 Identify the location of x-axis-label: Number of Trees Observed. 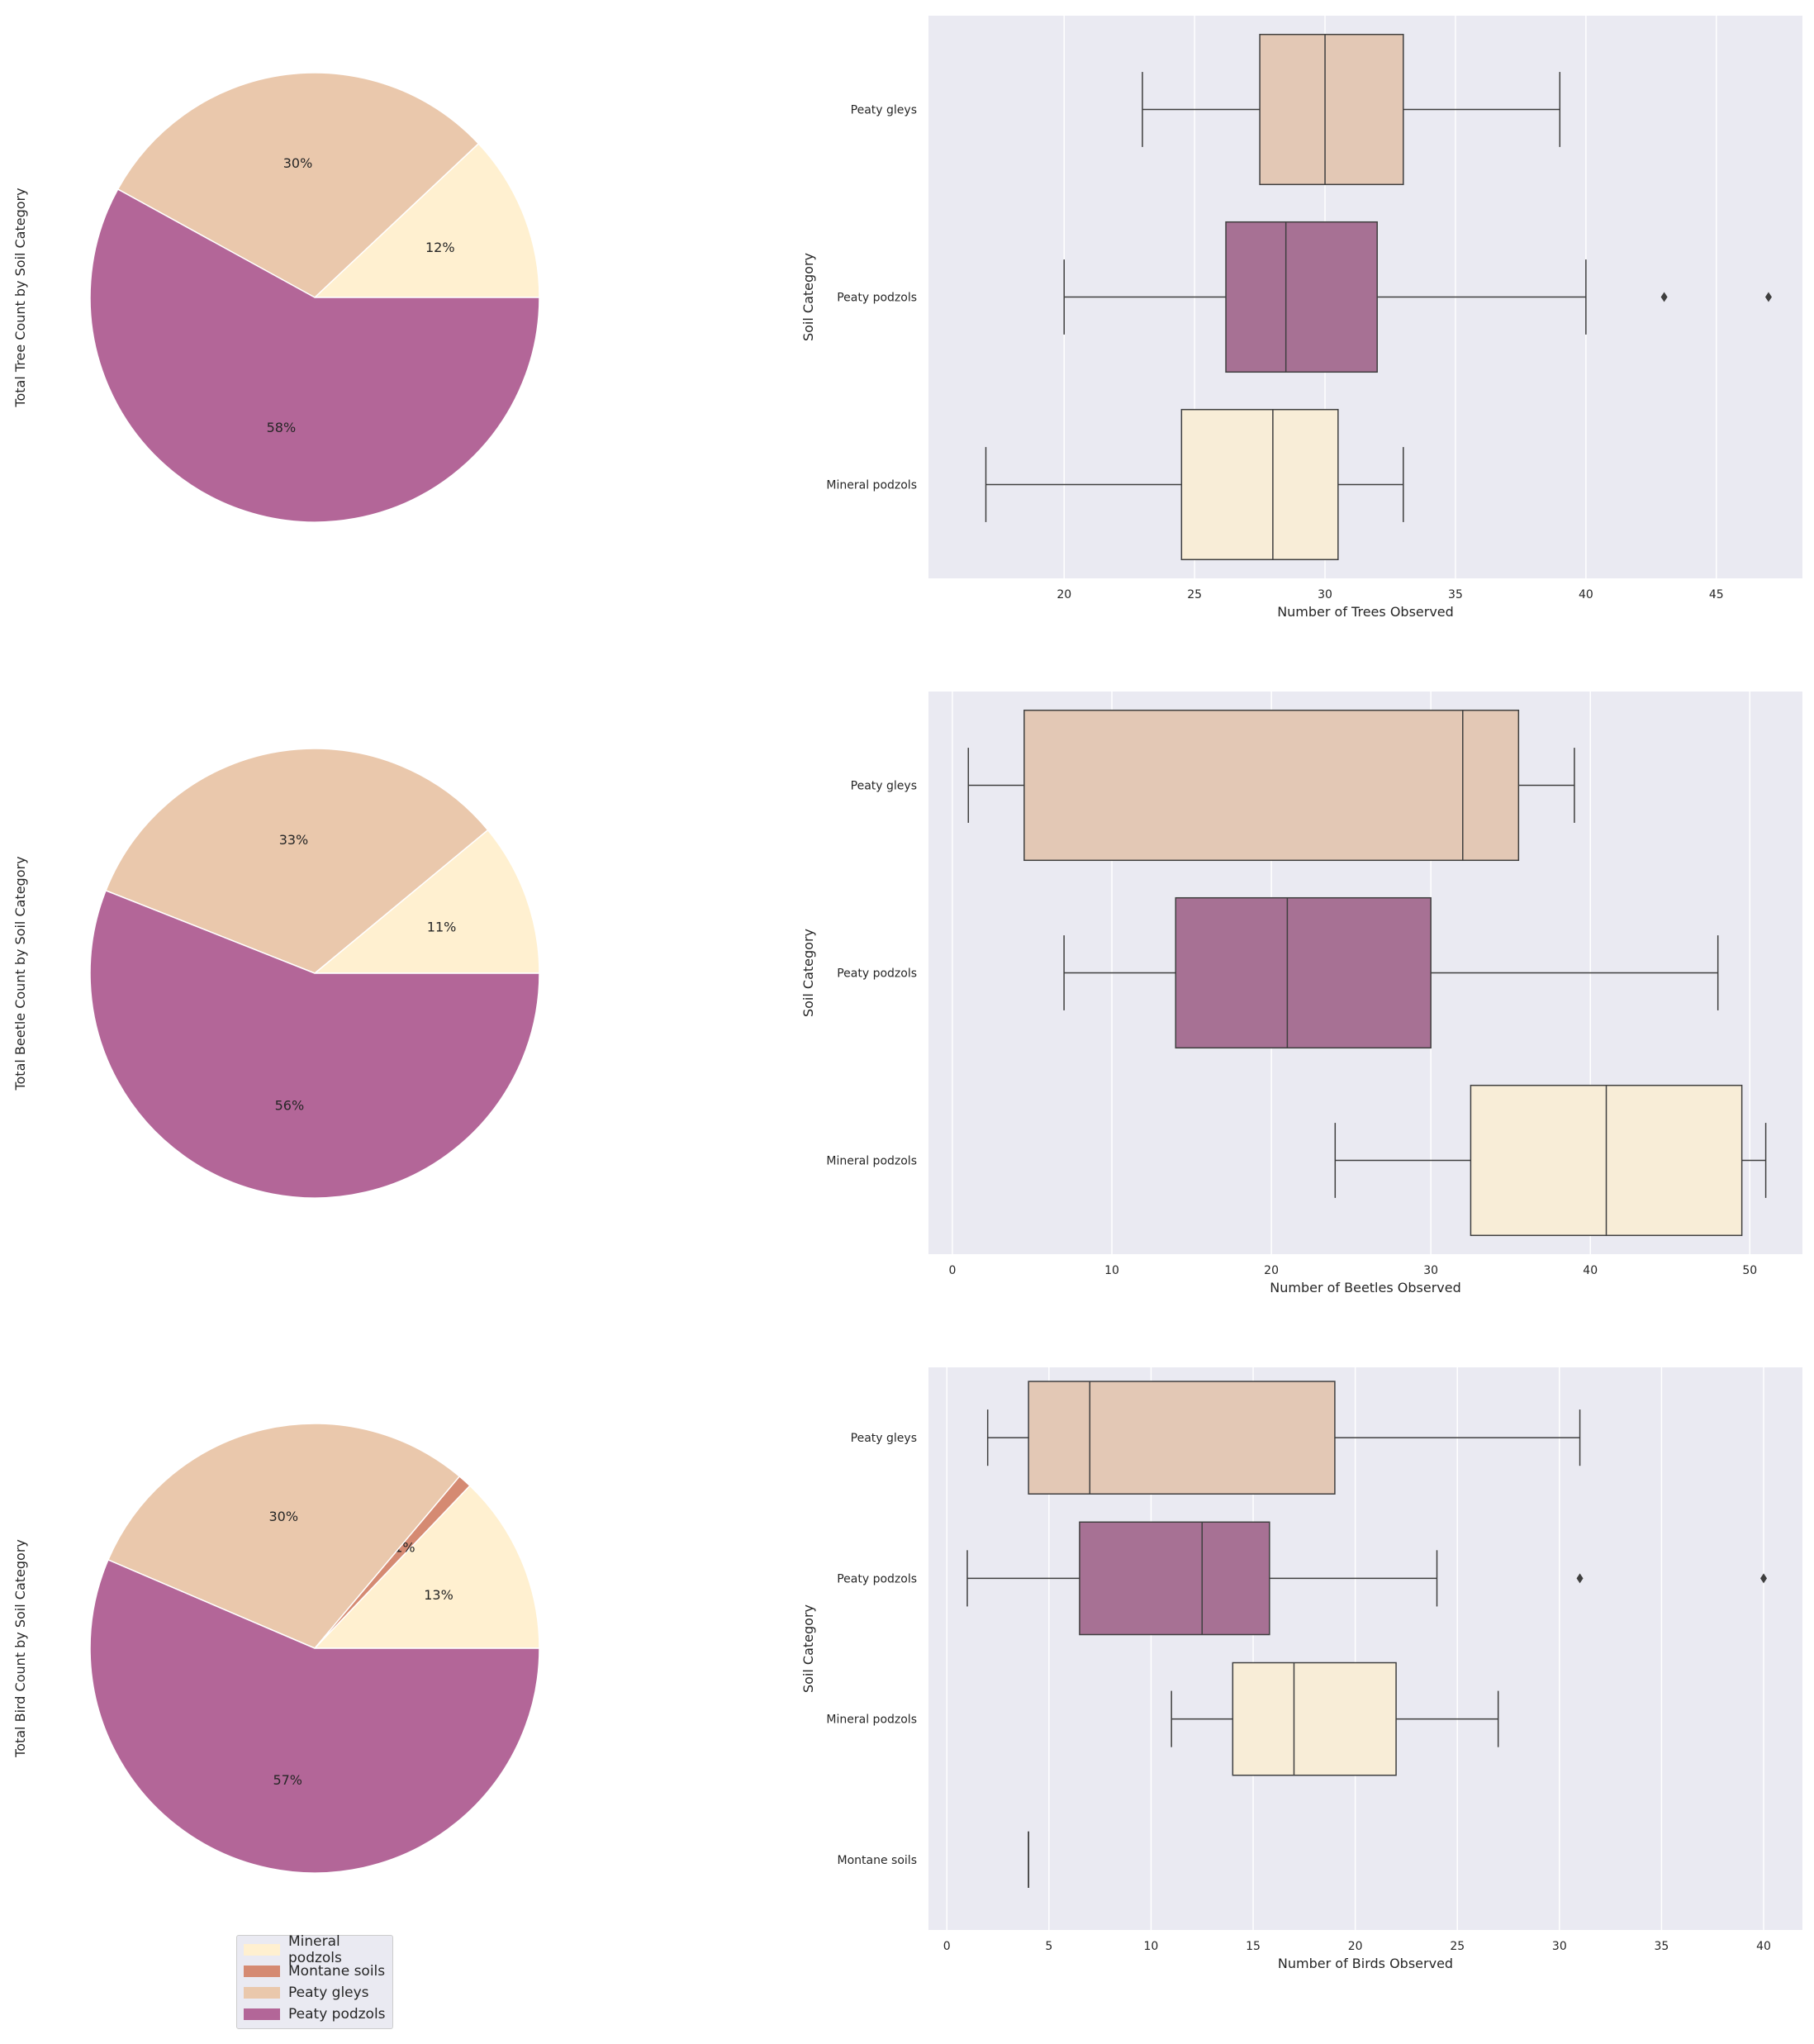
(1365, 612).